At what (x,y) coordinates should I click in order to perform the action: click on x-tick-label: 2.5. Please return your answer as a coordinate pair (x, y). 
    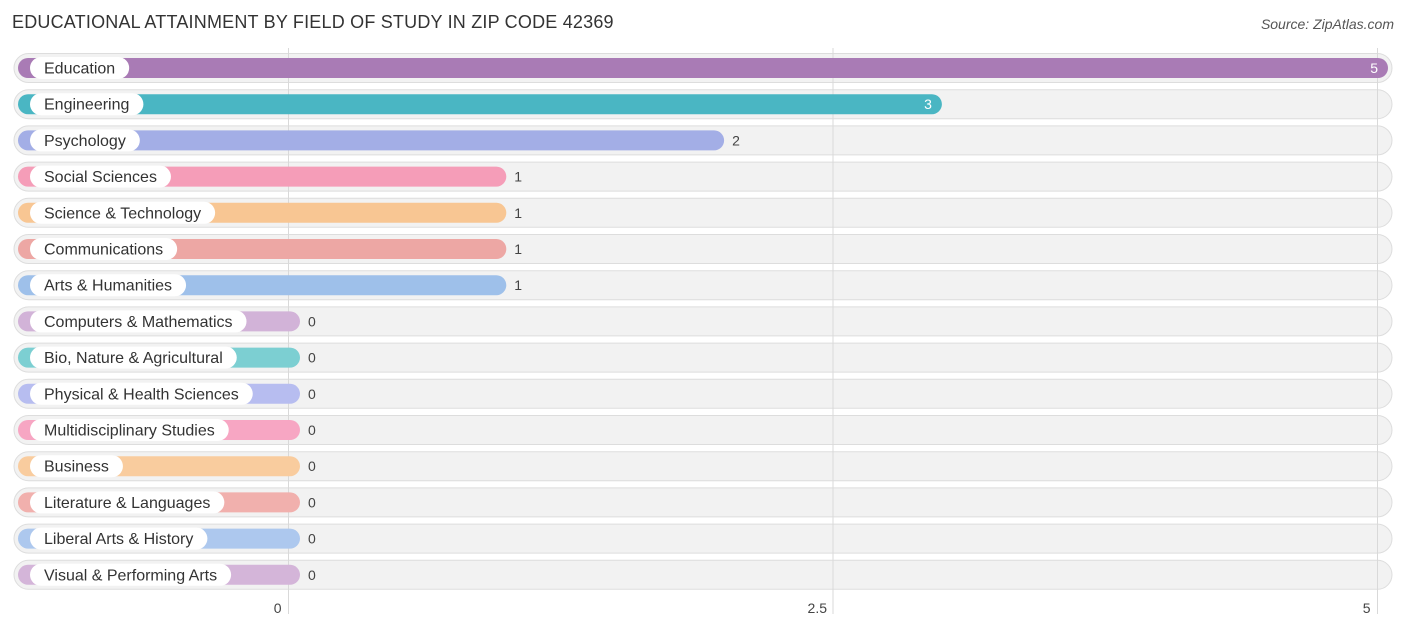
    Looking at the image, I should click on (818, 608).